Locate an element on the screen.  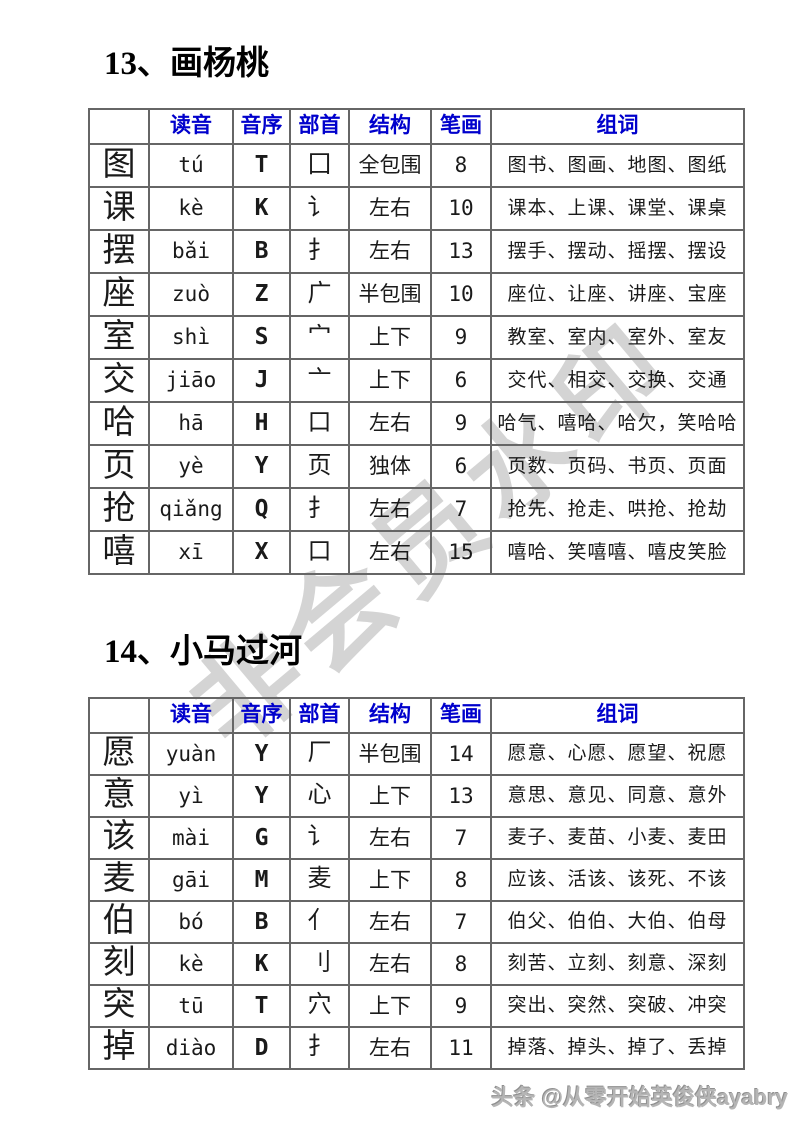
initial-cell: Q is located at coordinates (261, 509).